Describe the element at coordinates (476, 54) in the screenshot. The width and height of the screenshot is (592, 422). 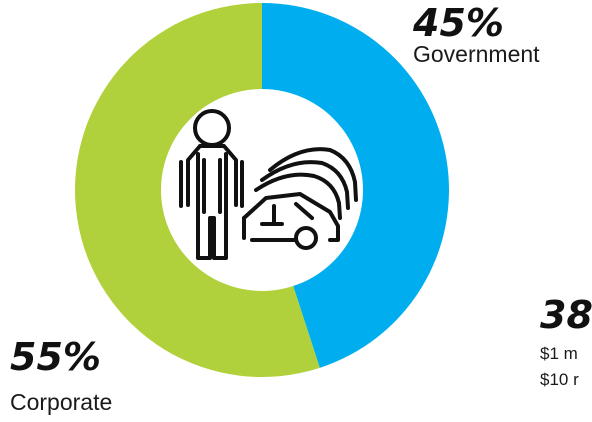
I see `government-label: Government` at that location.